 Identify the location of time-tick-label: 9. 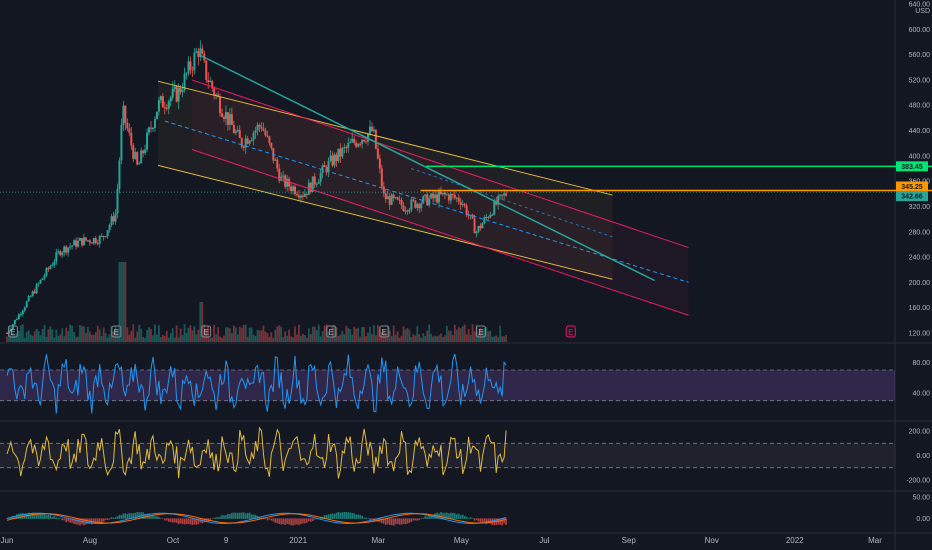
(226, 540).